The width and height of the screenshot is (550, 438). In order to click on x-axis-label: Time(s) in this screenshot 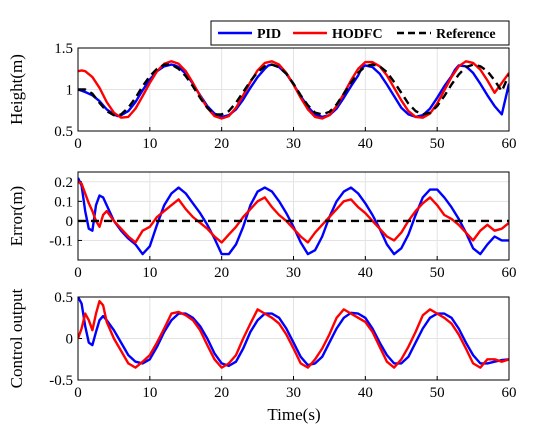, I will do `click(293, 414)`.